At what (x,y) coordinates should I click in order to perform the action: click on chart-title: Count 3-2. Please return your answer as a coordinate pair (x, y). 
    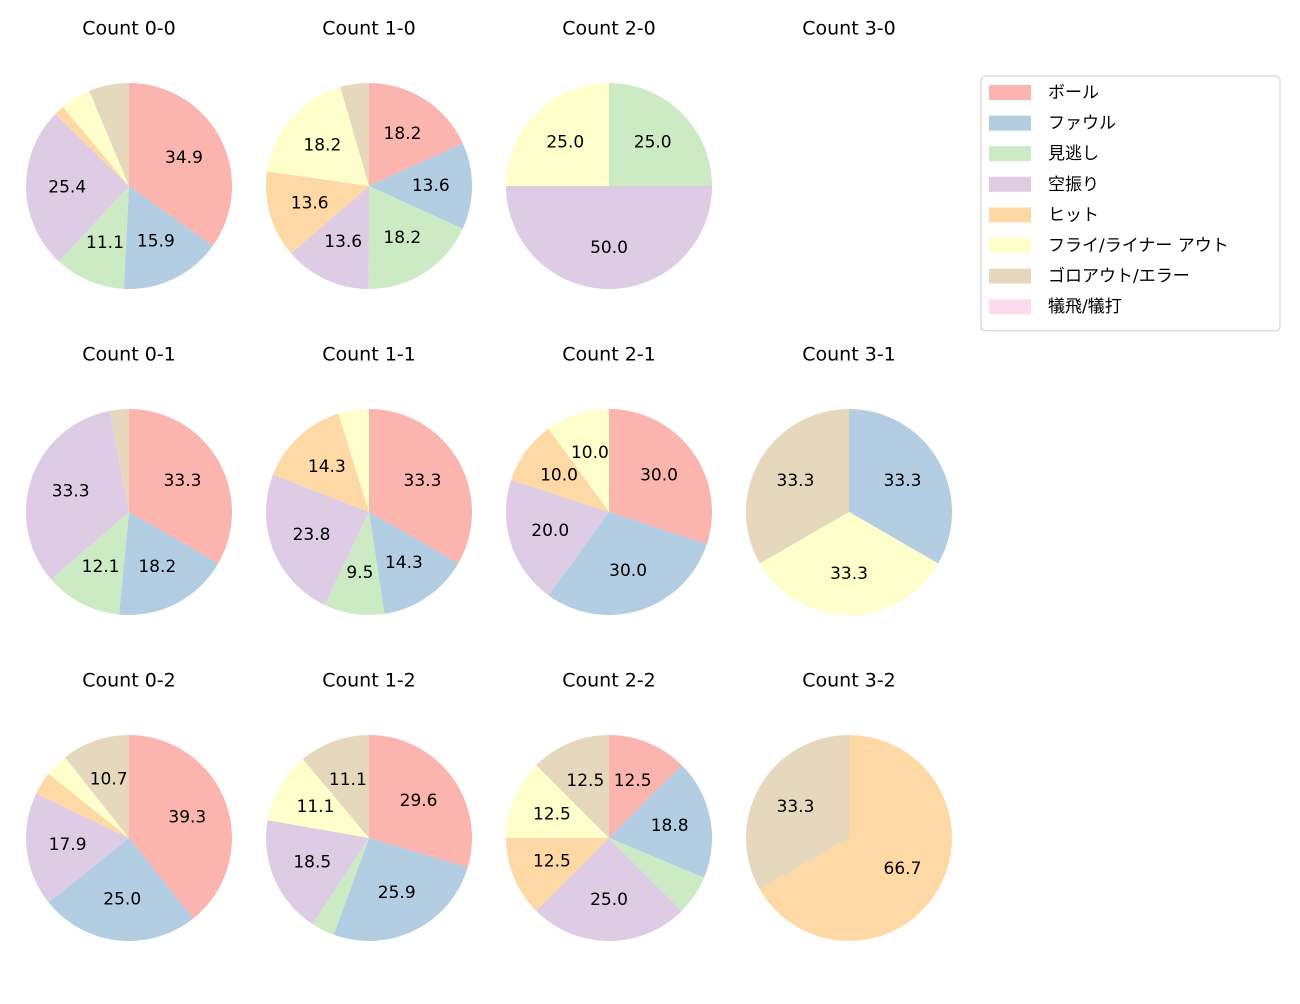
    Looking at the image, I should click on (849, 681).